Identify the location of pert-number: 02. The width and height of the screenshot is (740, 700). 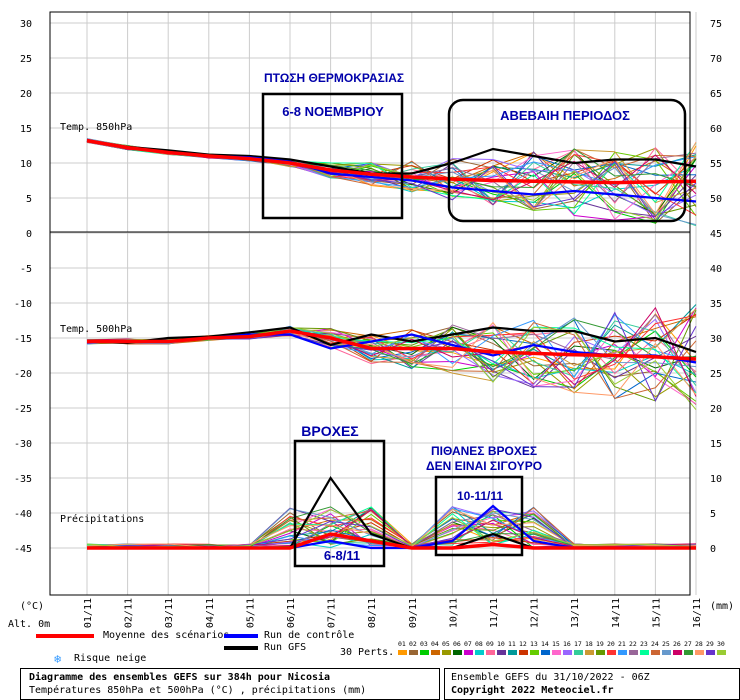
(413, 644).